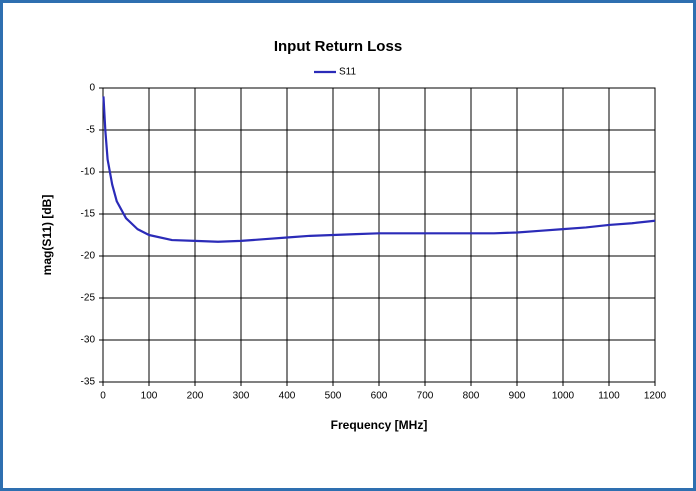 The width and height of the screenshot is (696, 491). What do you see at coordinates (88, 214) in the screenshot?
I see `y-tick-label: -15` at bounding box center [88, 214].